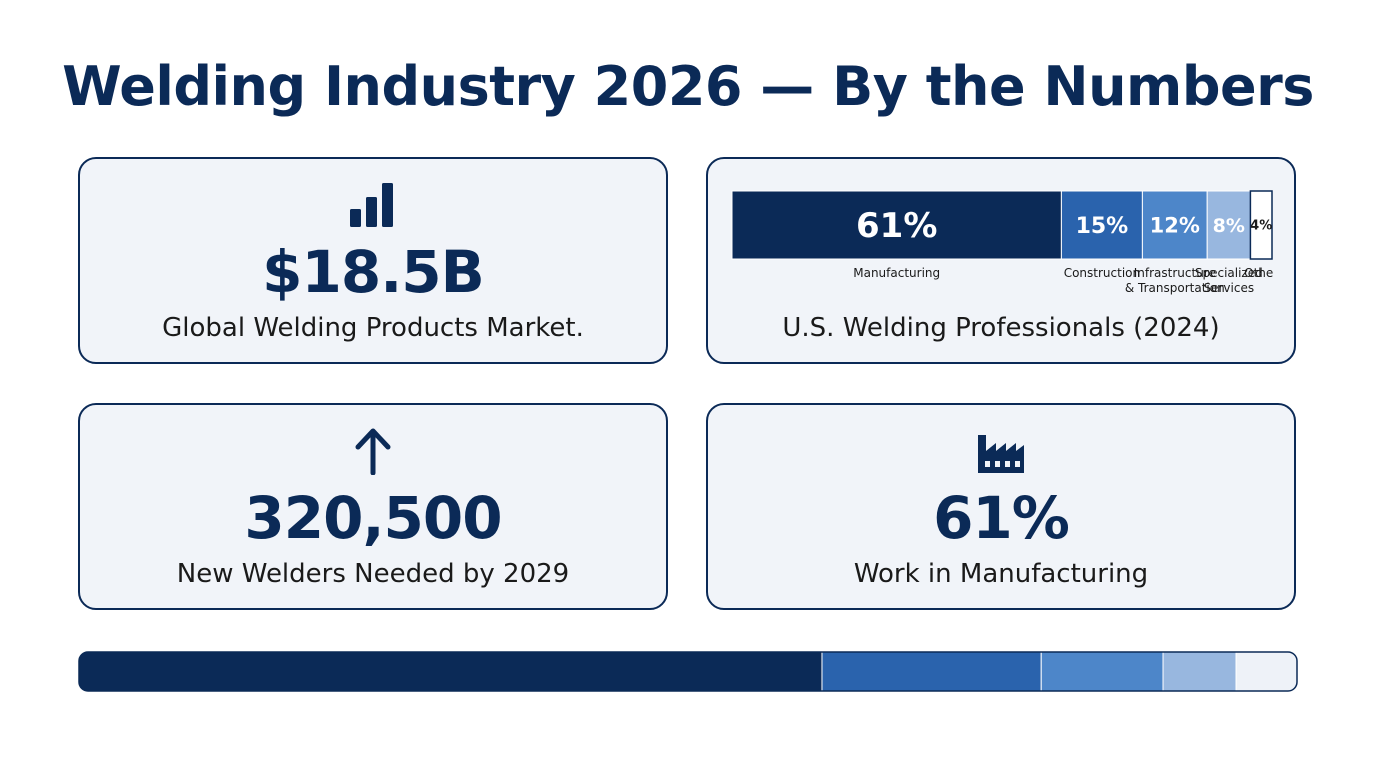 This screenshot has width=1376, height=768. I want to click on market-size-card: $18.5B Global Welding Products Market., so click(373, 260).